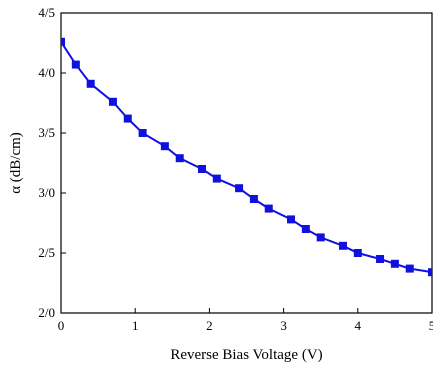  What do you see at coordinates (46, 72) in the screenshot?
I see `y-tick-label: 4/0` at bounding box center [46, 72].